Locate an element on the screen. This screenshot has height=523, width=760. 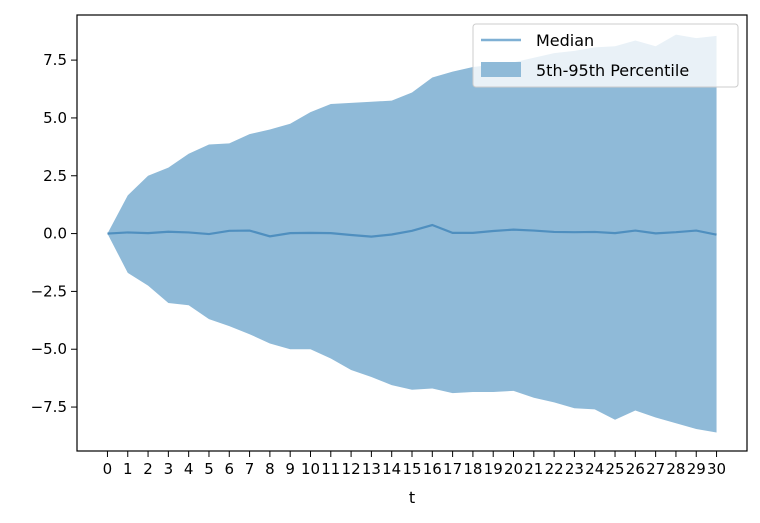
x-tick-label: 4 is located at coordinates (189, 469).